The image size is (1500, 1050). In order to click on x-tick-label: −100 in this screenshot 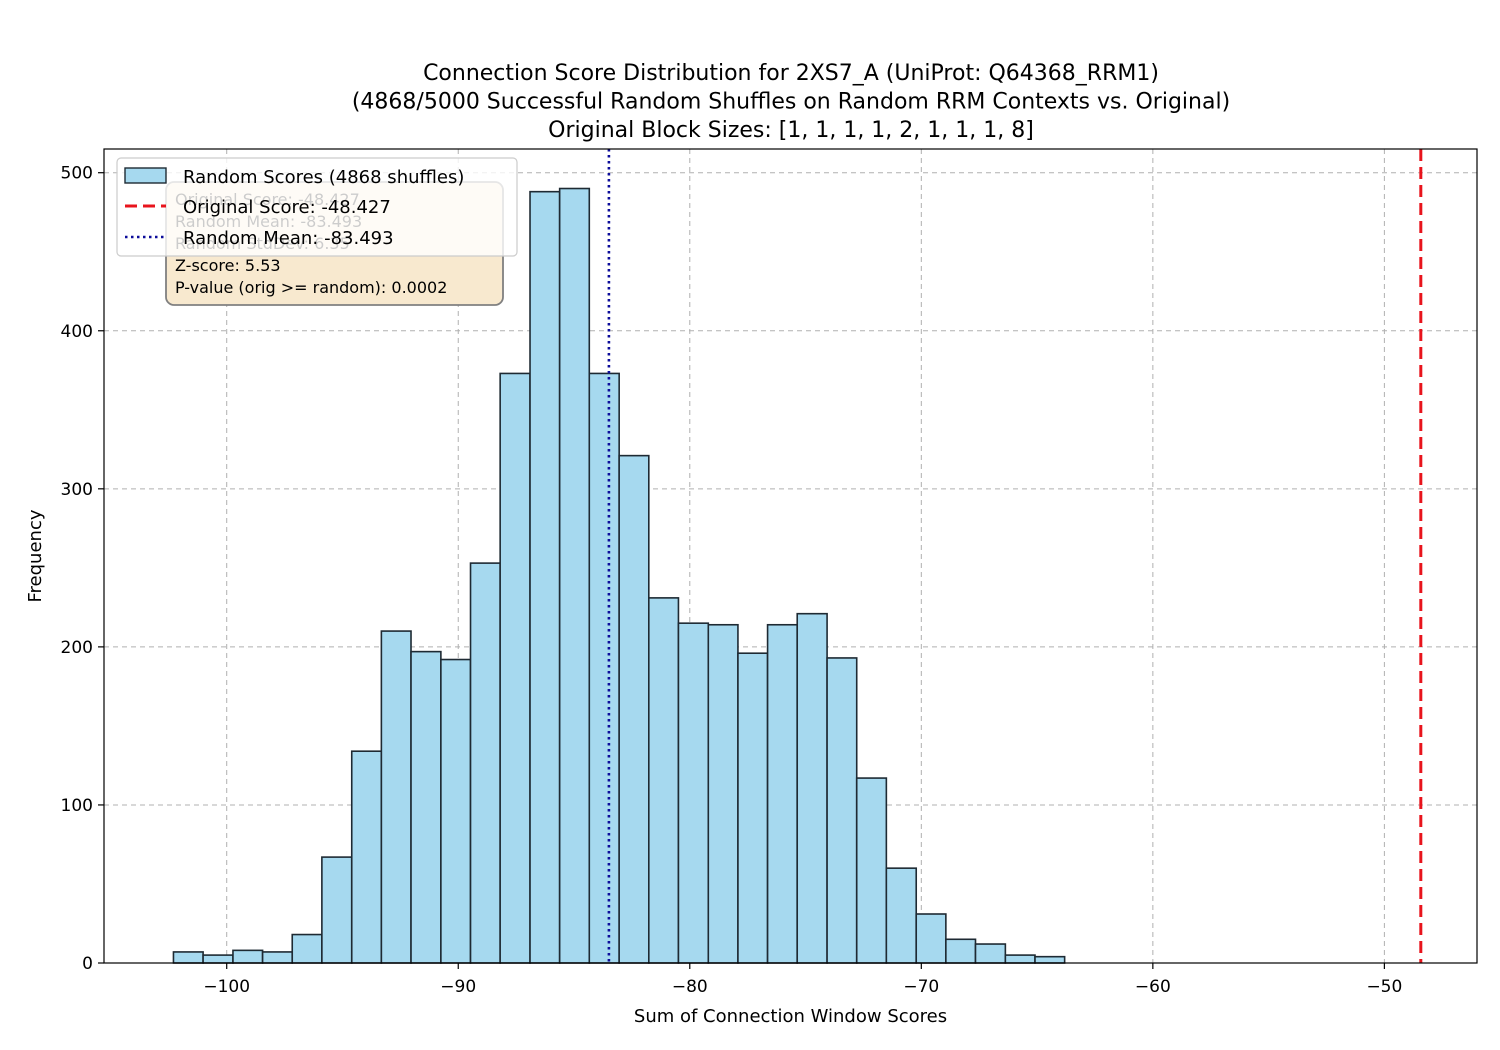, I will do `click(226, 987)`.